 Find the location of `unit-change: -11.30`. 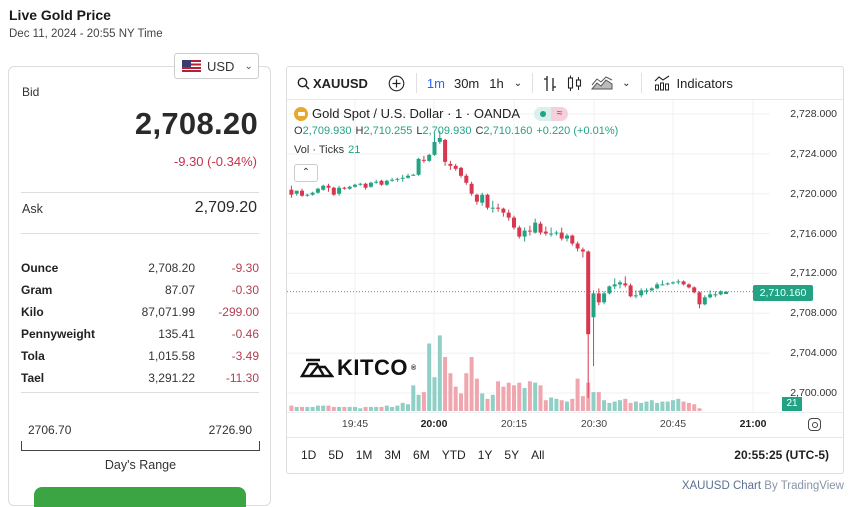

unit-change: -11.30 is located at coordinates (242, 378).